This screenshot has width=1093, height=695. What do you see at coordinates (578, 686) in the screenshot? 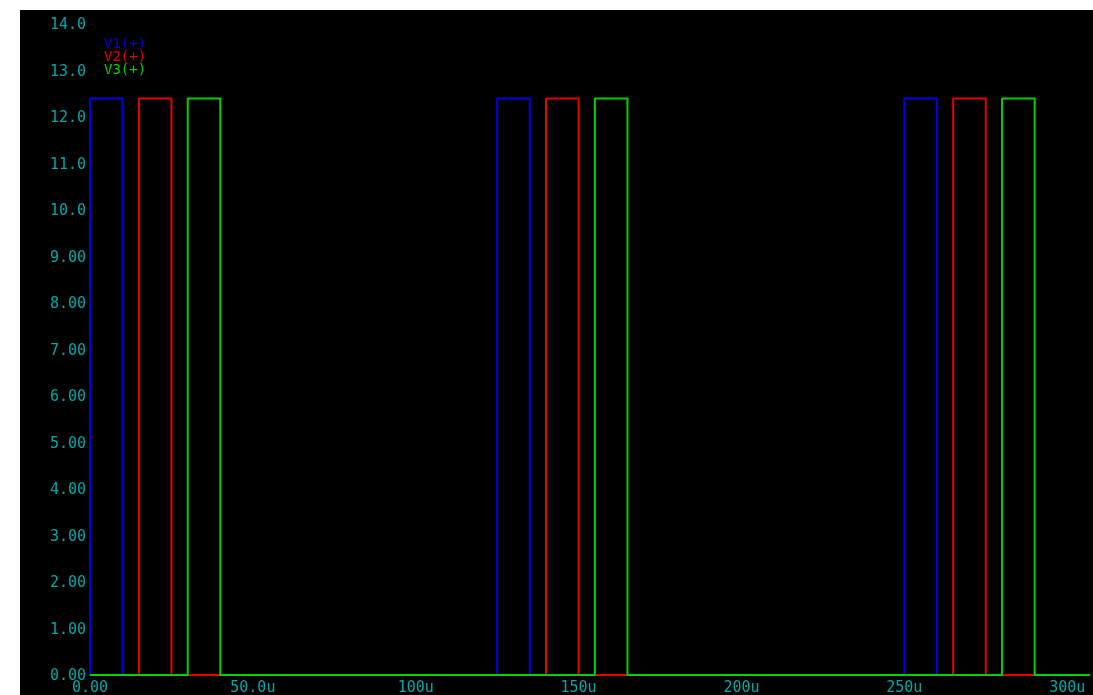
I see `x-tick-label: 150u` at bounding box center [578, 686].